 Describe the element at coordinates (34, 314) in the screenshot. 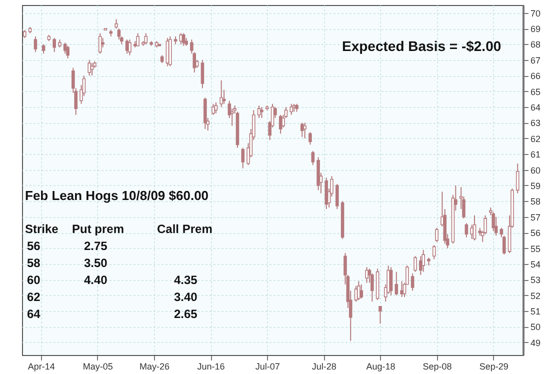

I see `annotation: 64` at that location.